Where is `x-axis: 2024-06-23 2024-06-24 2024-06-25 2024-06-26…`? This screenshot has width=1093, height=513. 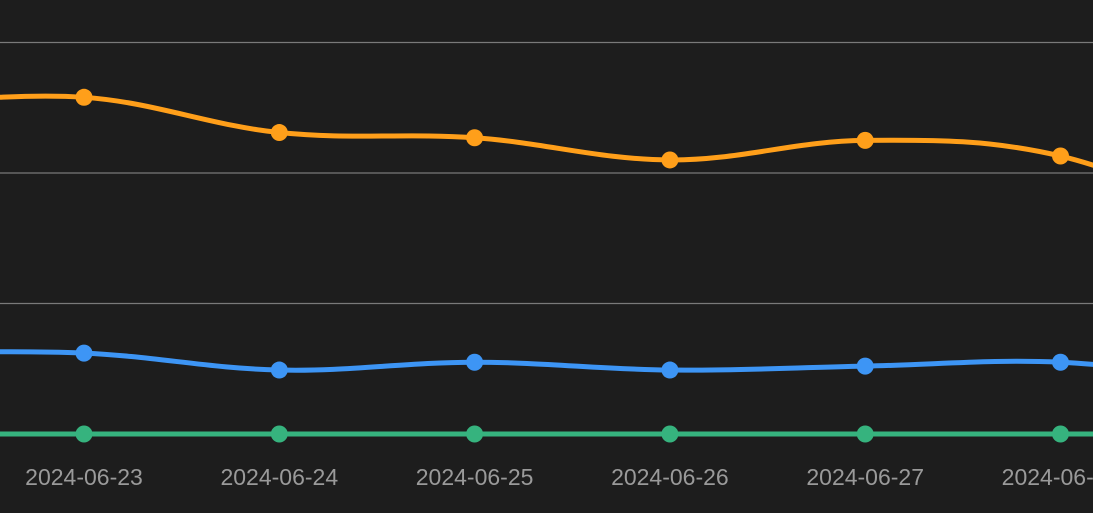
x-axis: 2024-06-23 2024-06-24 2024-06-25 2024-06-26… is located at coordinates (559, 477).